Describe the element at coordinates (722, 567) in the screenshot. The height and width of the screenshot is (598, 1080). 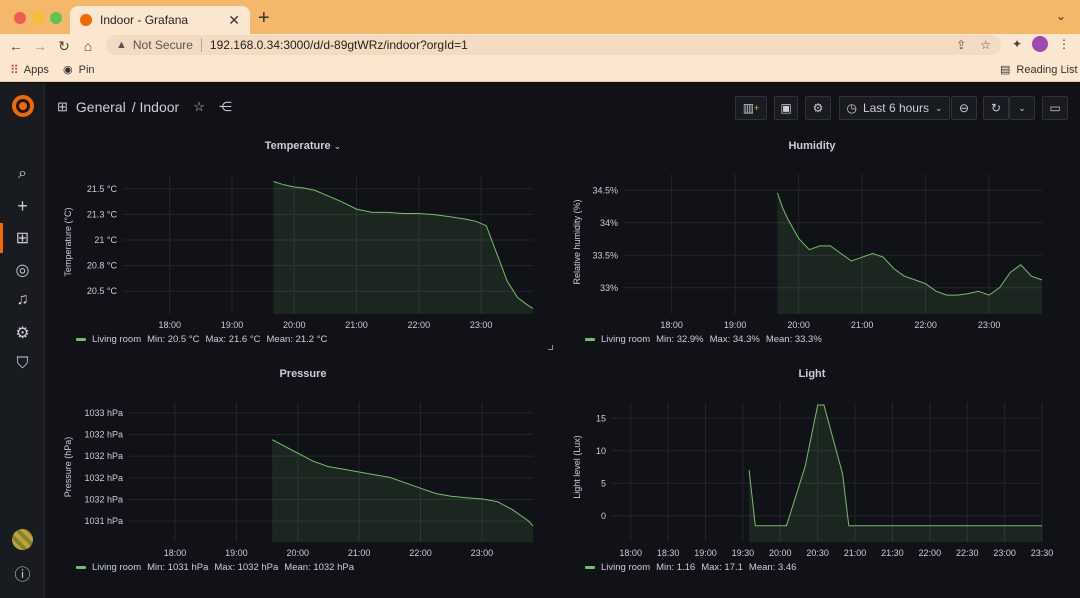
I see `legend-max: Max: 17.1` at that location.